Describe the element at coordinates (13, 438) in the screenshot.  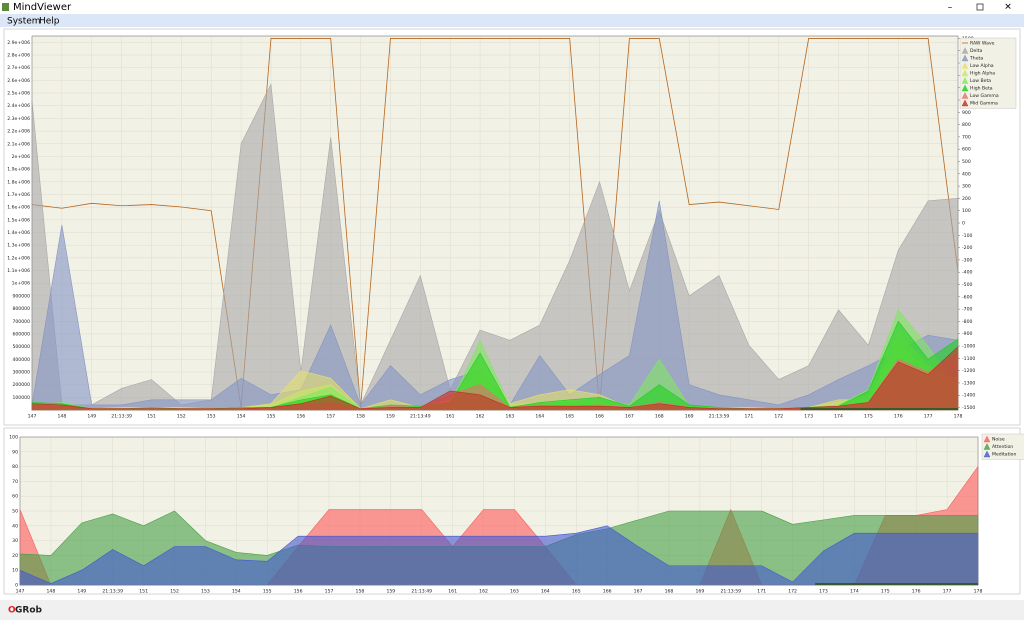
I see `y-tick-label: 100` at that location.